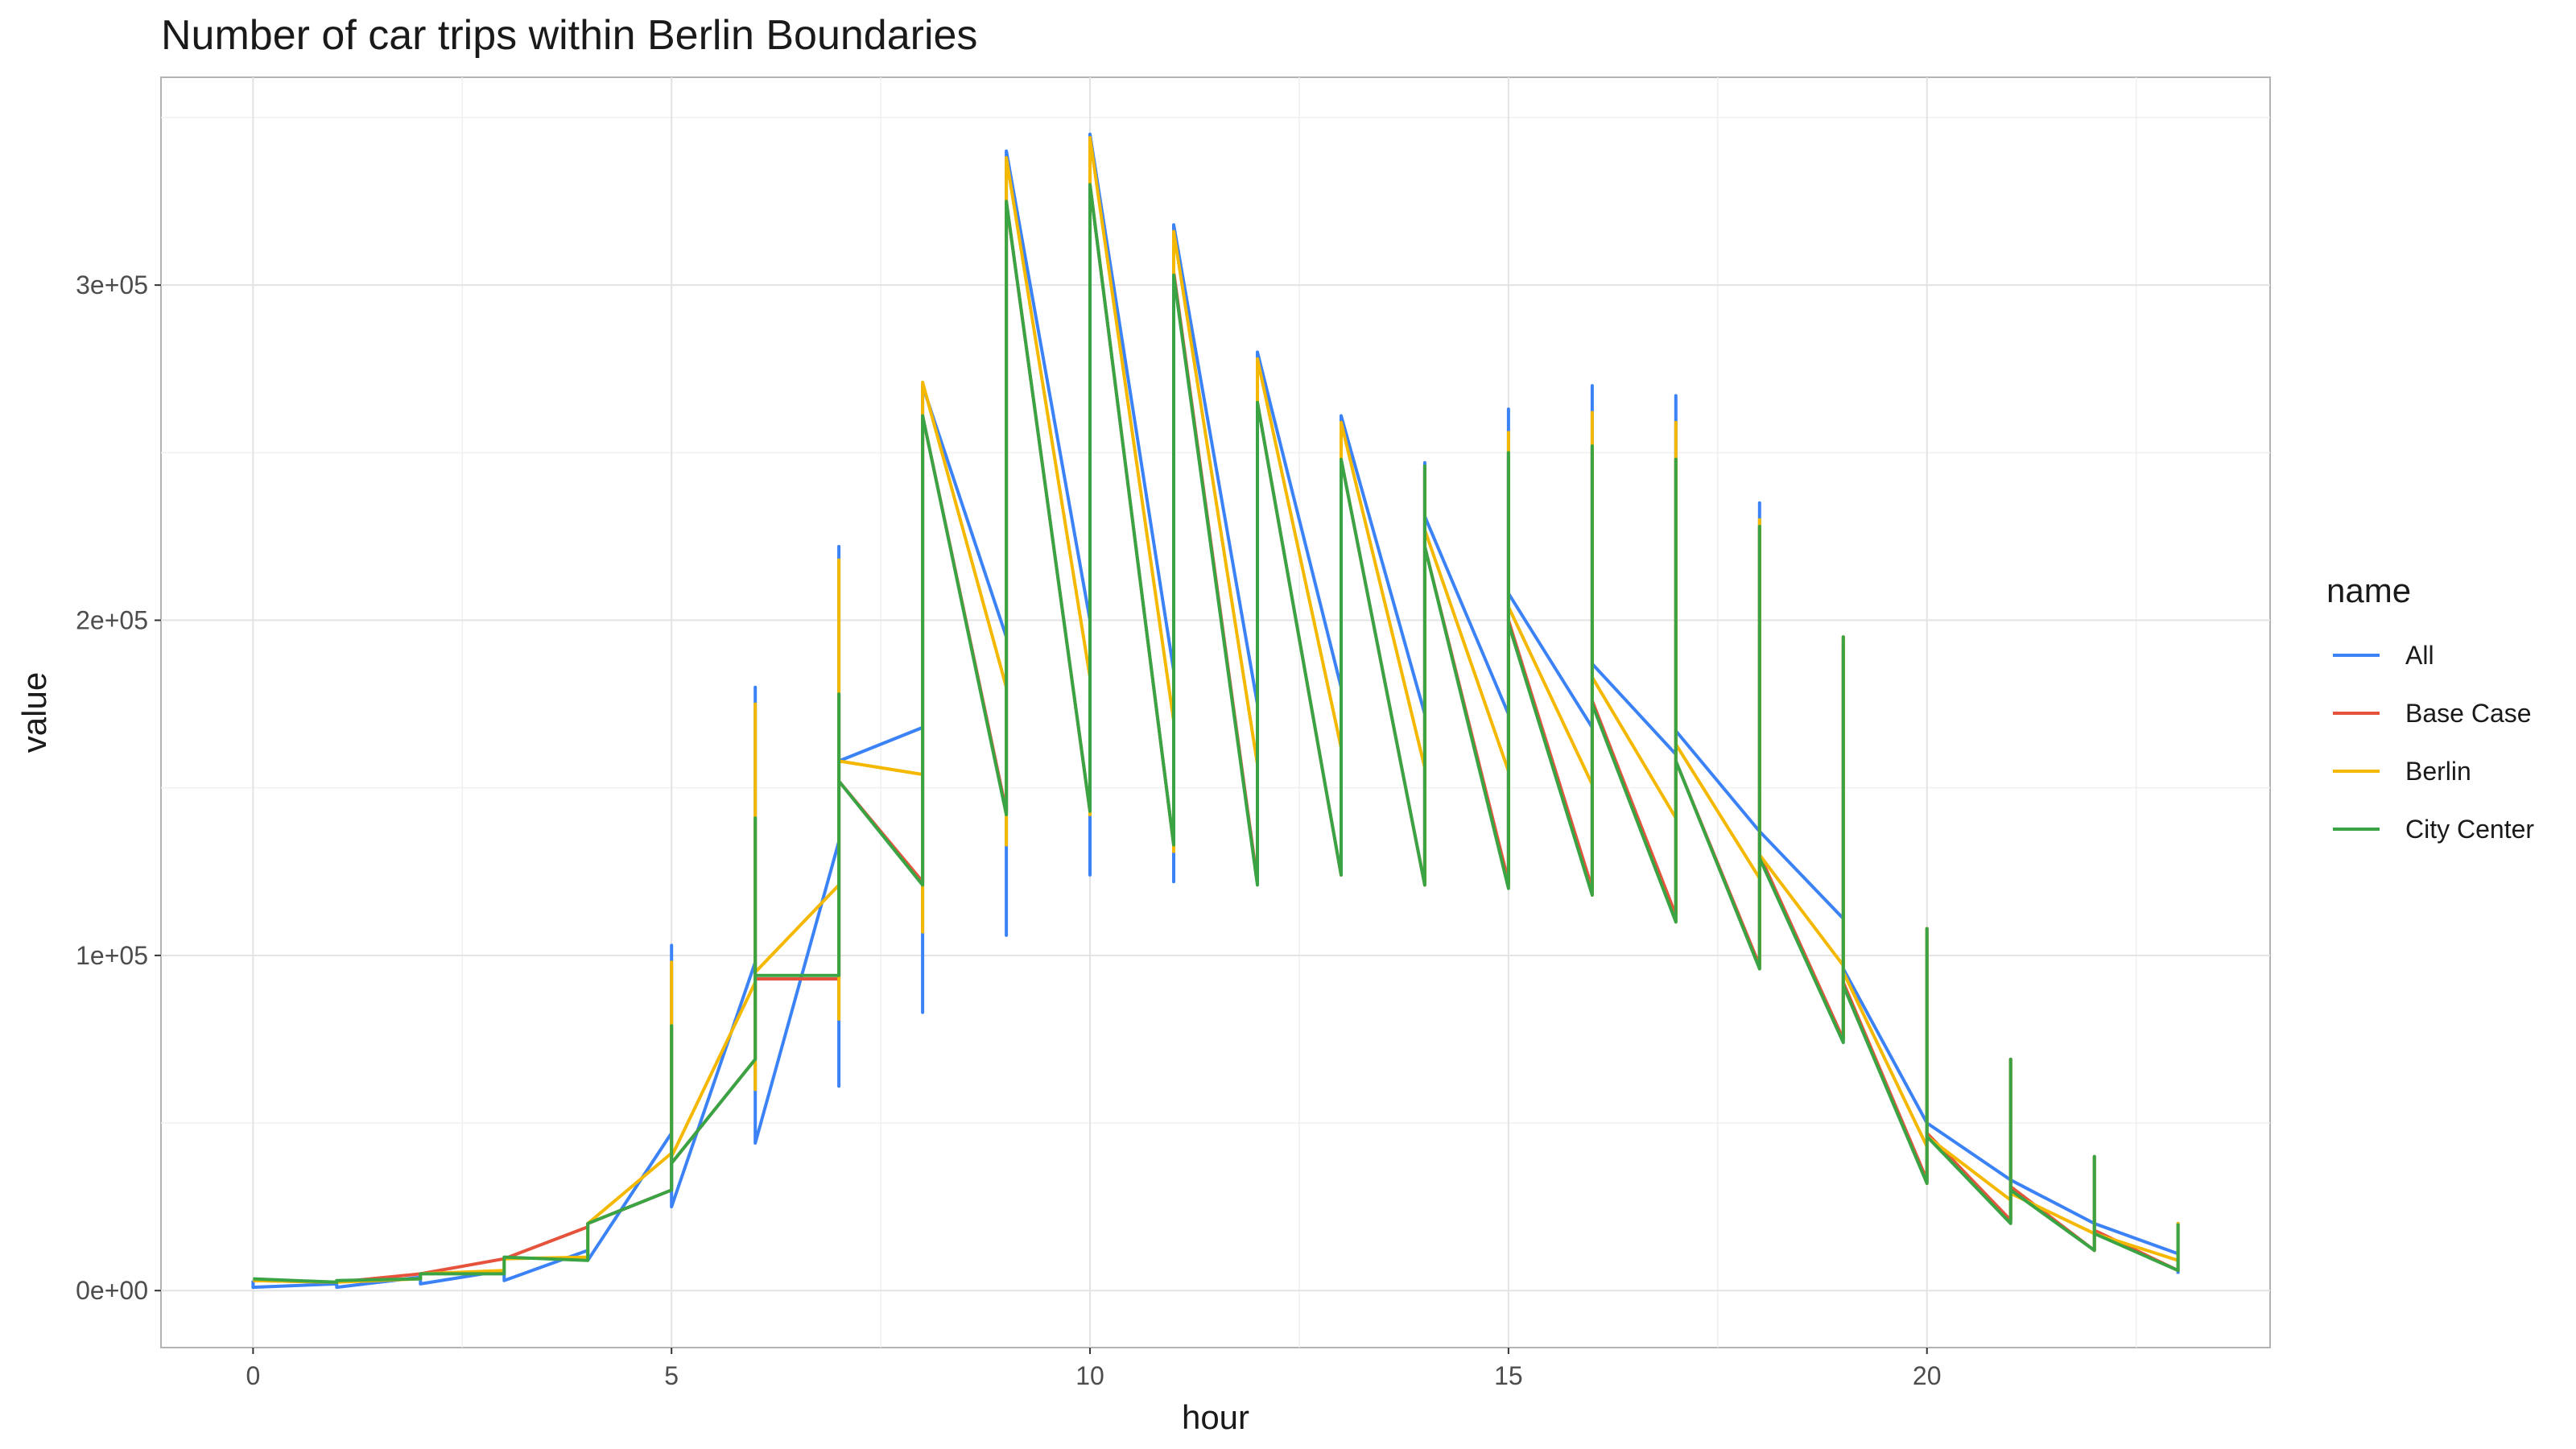 This screenshot has width=2576, height=1449. I want to click on x-tick-label: 0, so click(253, 1375).